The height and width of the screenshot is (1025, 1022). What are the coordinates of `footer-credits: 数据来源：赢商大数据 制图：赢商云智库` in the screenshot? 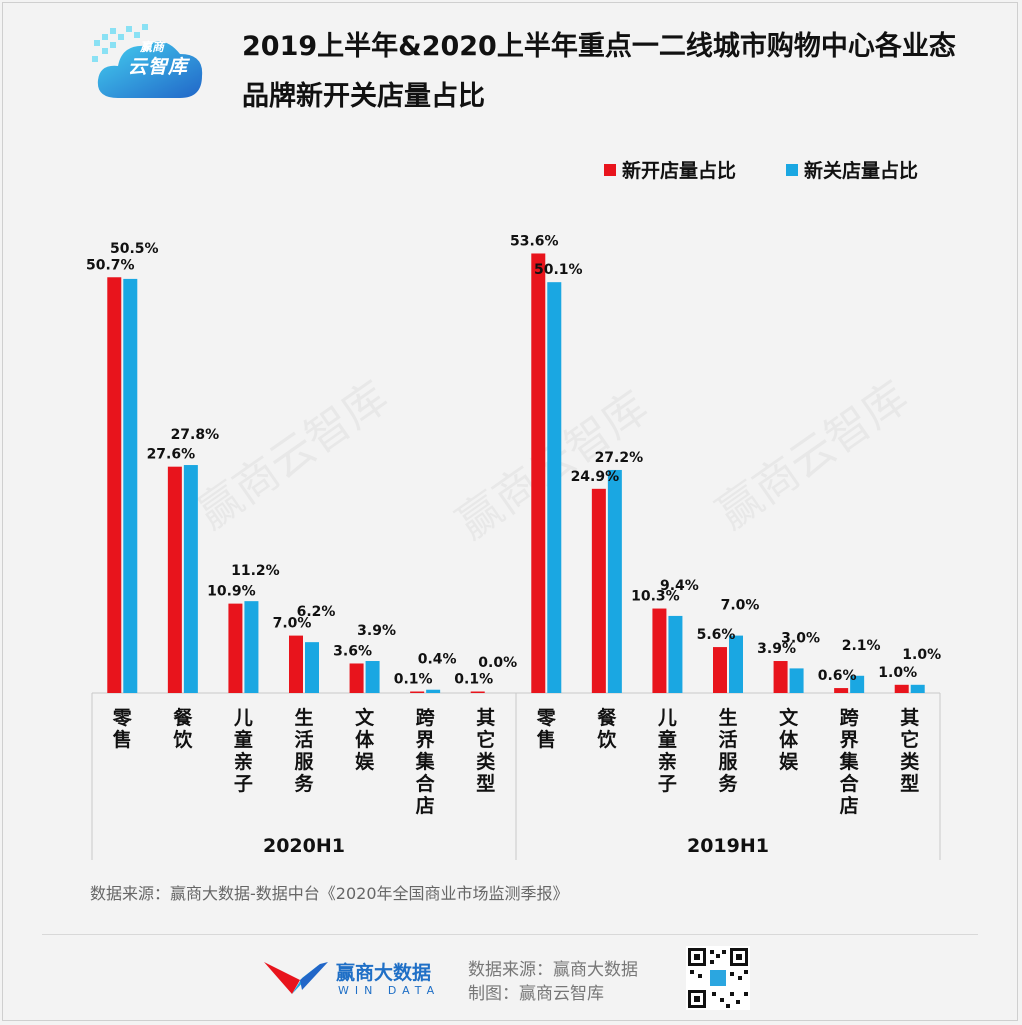 It's located at (553, 982).